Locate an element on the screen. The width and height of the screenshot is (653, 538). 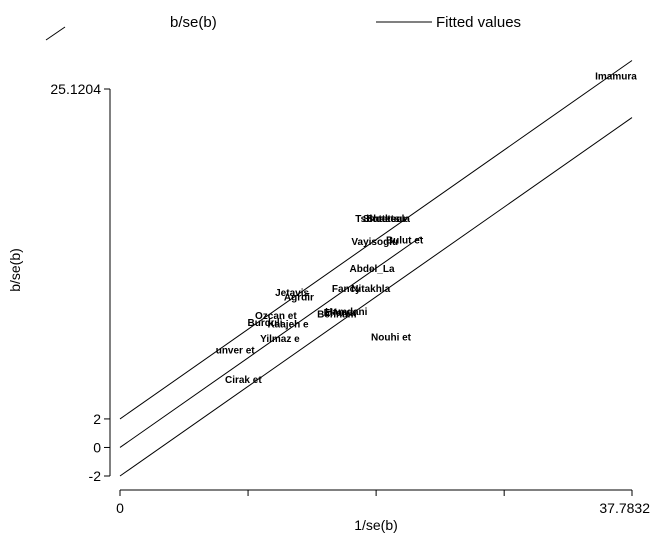
study-point-label: Shotetsu is located at coordinates (384, 219).